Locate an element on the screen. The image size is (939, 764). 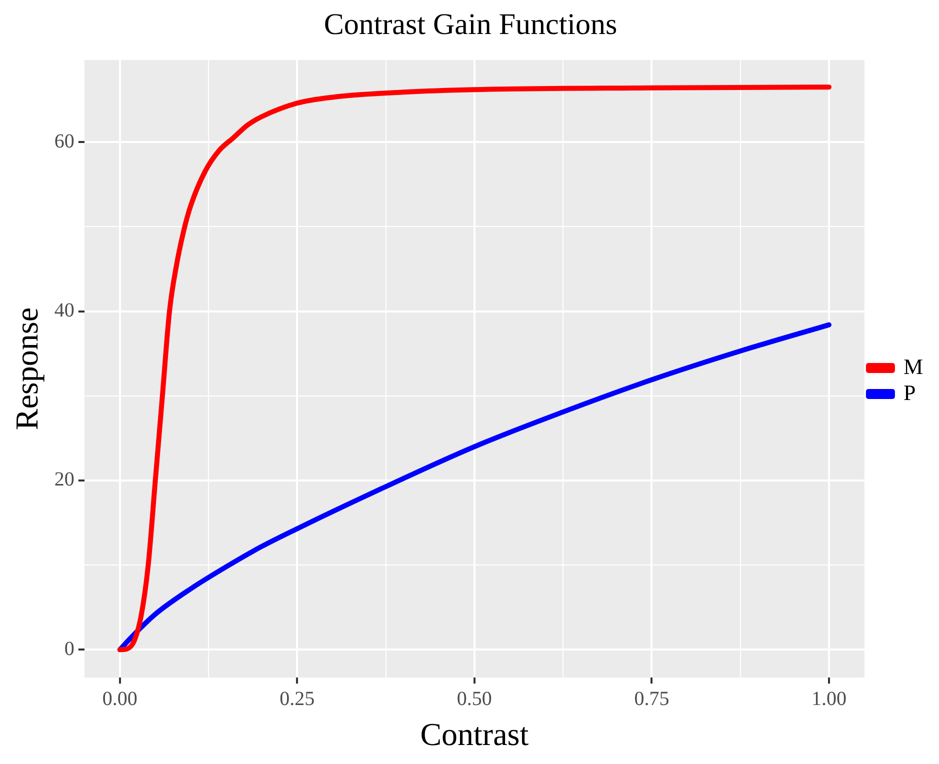
y-tick-label: 20 is located at coordinates (64, 479).